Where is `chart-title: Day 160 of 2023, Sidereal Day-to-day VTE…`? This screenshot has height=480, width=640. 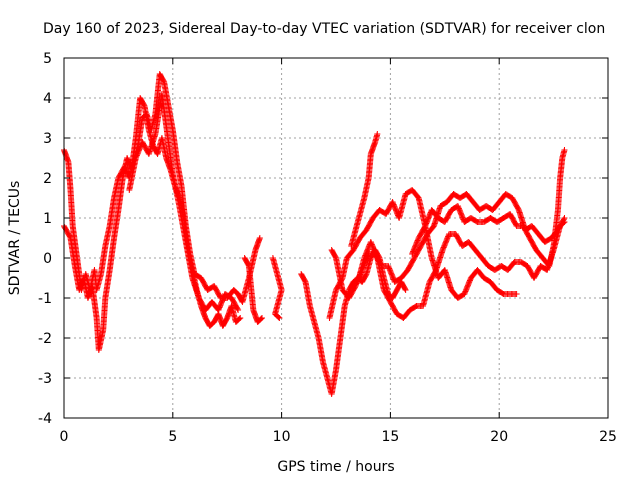 chart-title: Day 160 of 2023, Sidereal Day-to-day VTE… is located at coordinates (324, 29).